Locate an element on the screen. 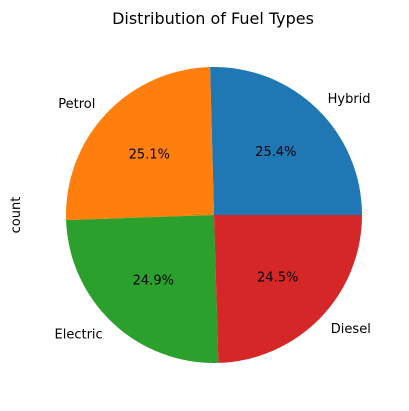 The height and width of the screenshot is (411, 409). slice-label-diesel: Diesel is located at coordinates (351, 329).